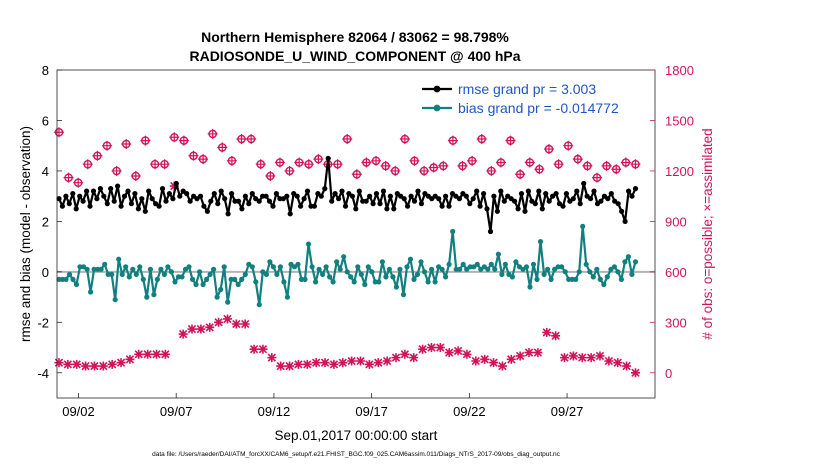 Image resolution: width=830 pixels, height=470 pixels. I want to click on y-axis-label: rmse and bias (model - observation), so click(25, 234).